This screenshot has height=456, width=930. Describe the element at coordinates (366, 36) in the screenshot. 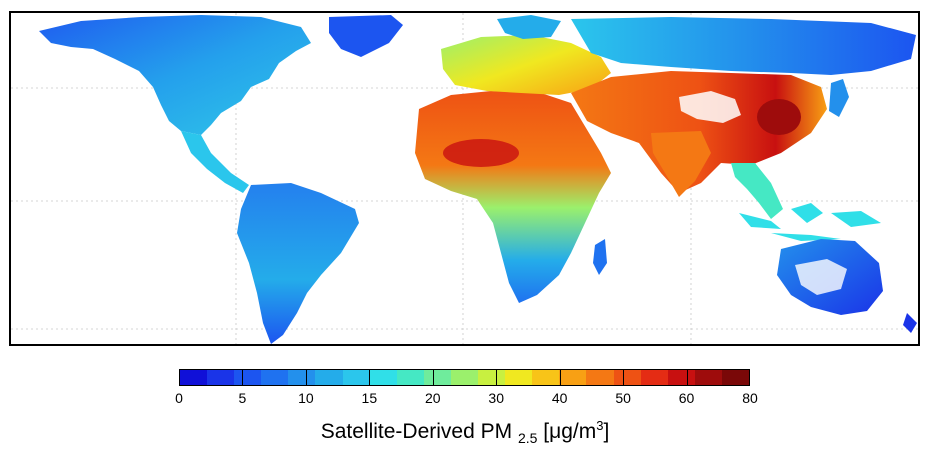

I see `greenland` at that location.